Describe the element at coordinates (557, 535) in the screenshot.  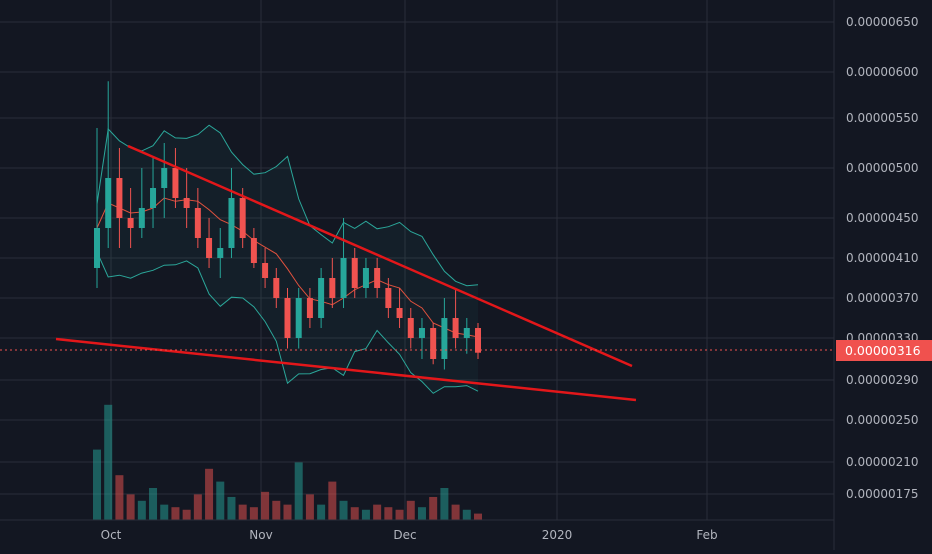
I see `time-tick-label: 2020` at that location.